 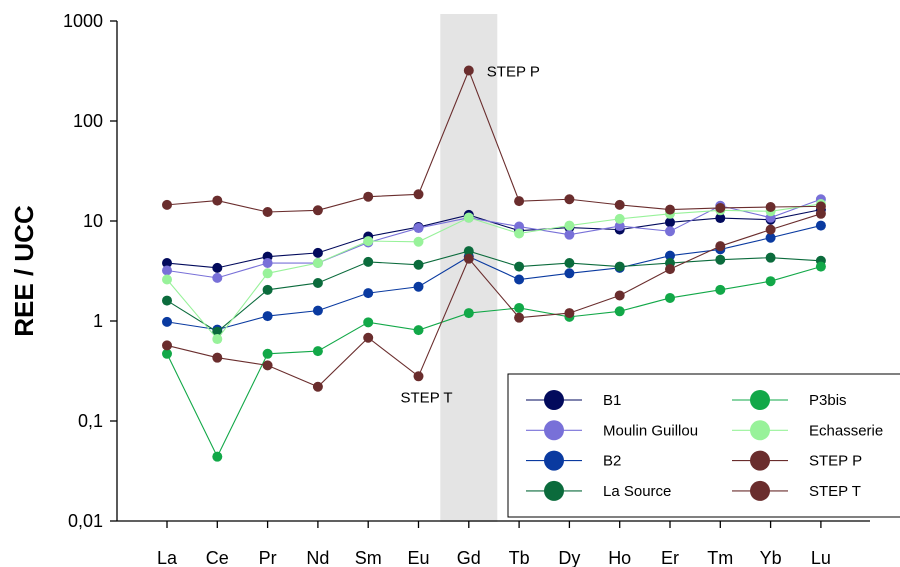 I want to click on legend-item: STEP P, so click(x=797, y=460).